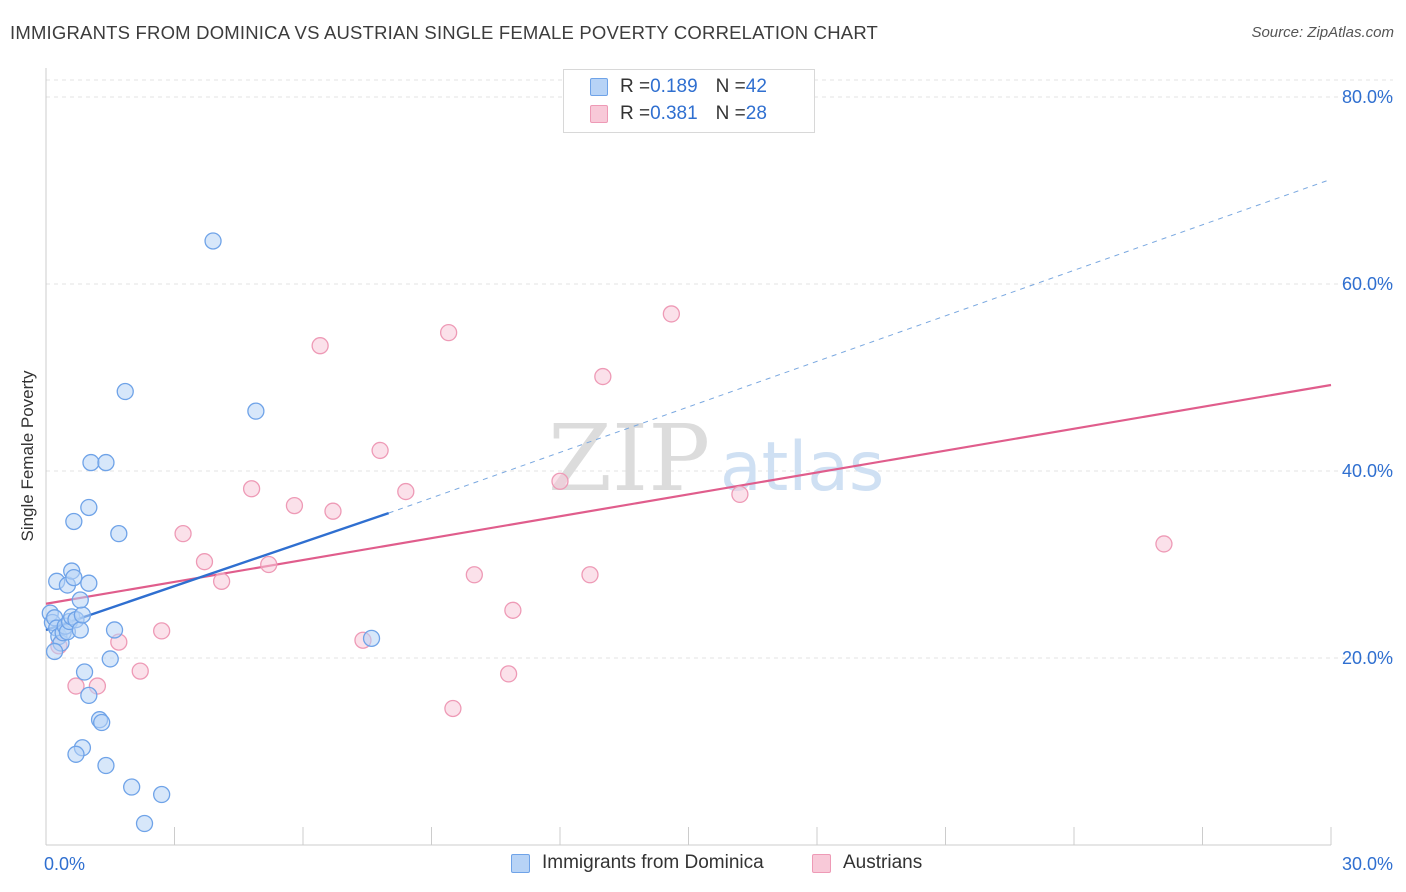 The height and width of the screenshot is (892, 1406). Describe the element at coordinates (674, 86) in the screenshot. I see `legend-r-value: 0.189` at that location.